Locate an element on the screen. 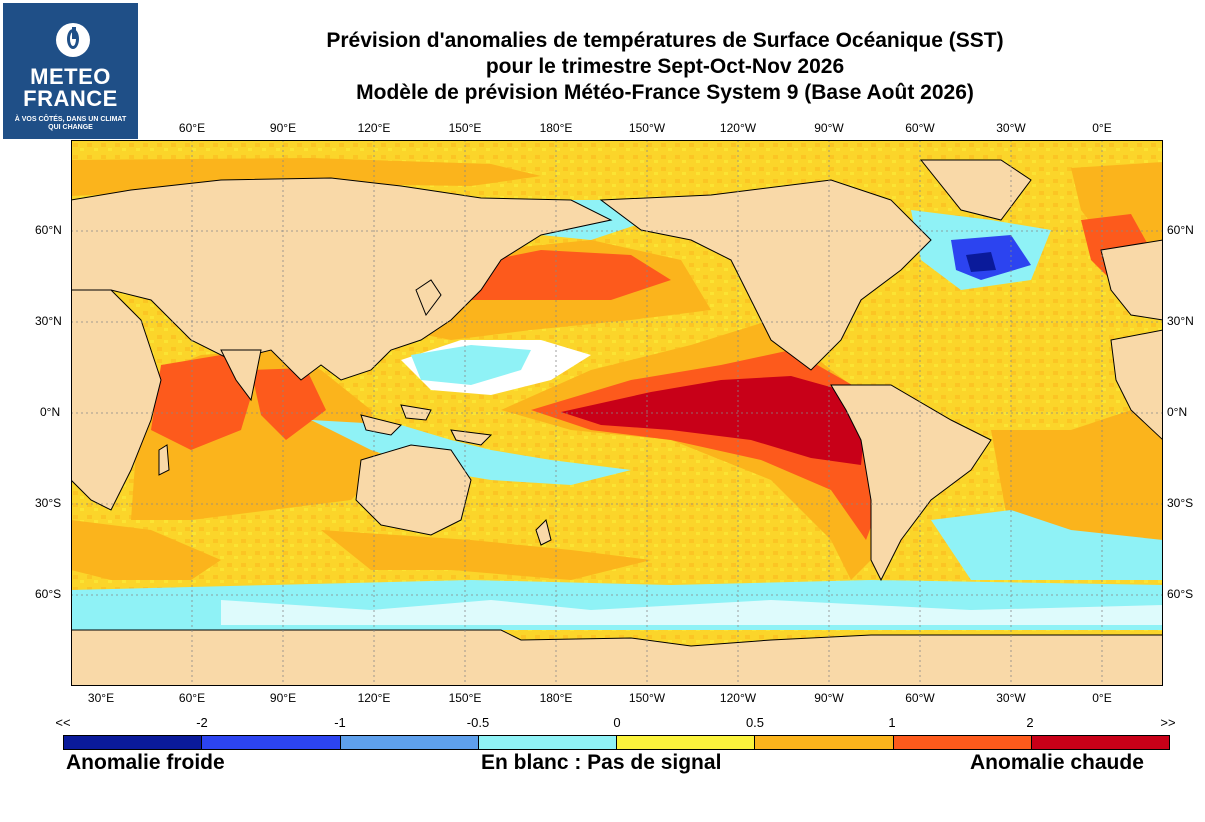  top-lon-label: 120°E is located at coordinates (374, 128).